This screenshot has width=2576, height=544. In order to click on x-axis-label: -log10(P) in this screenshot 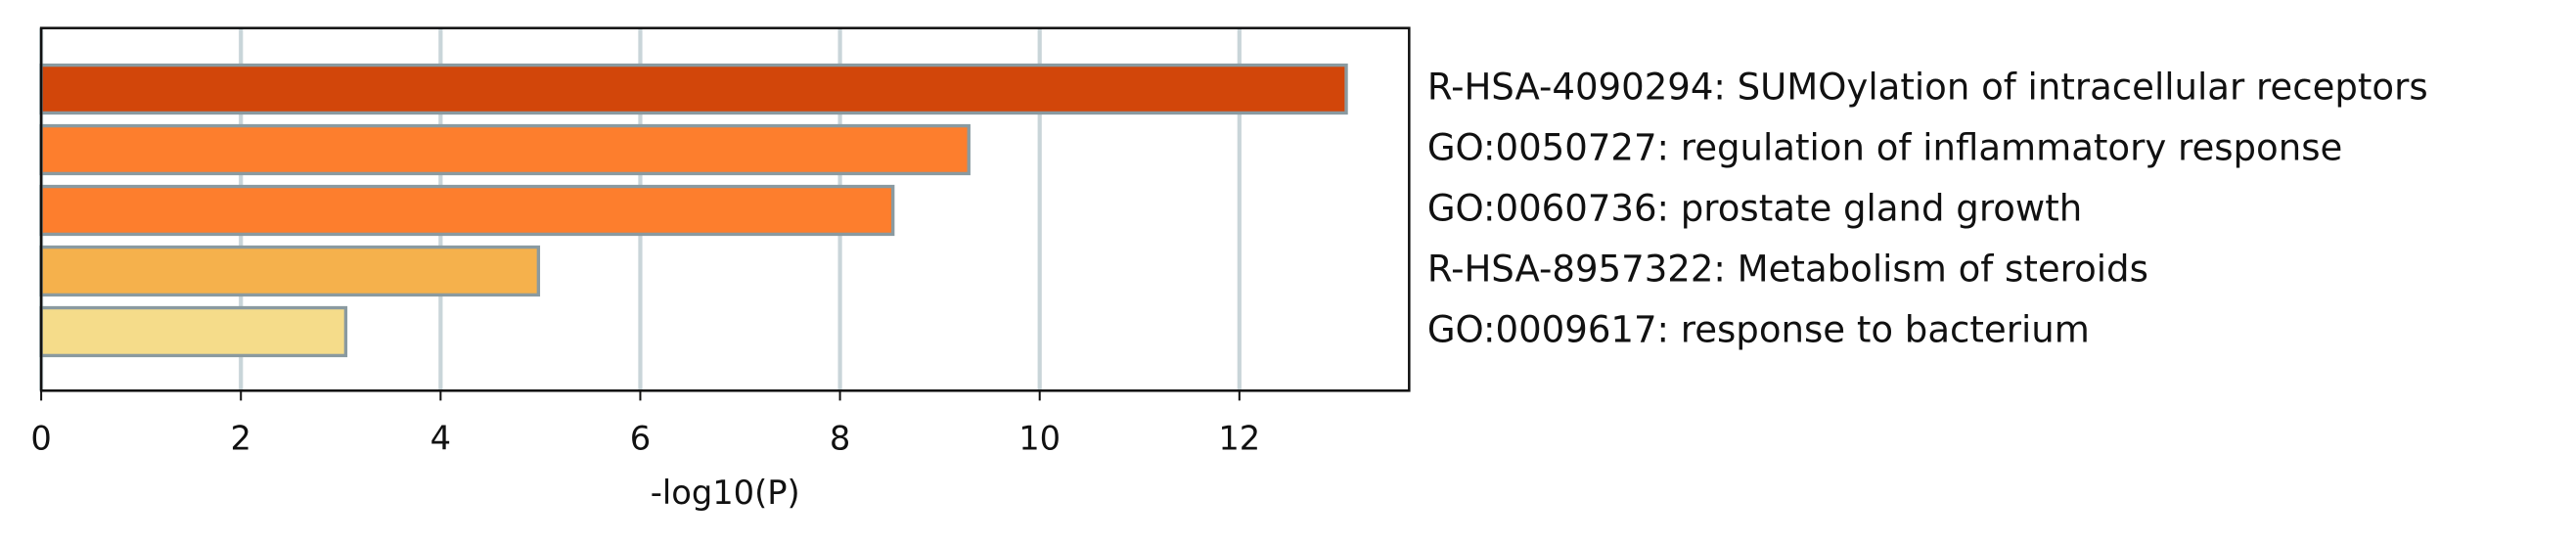, I will do `click(725, 493)`.